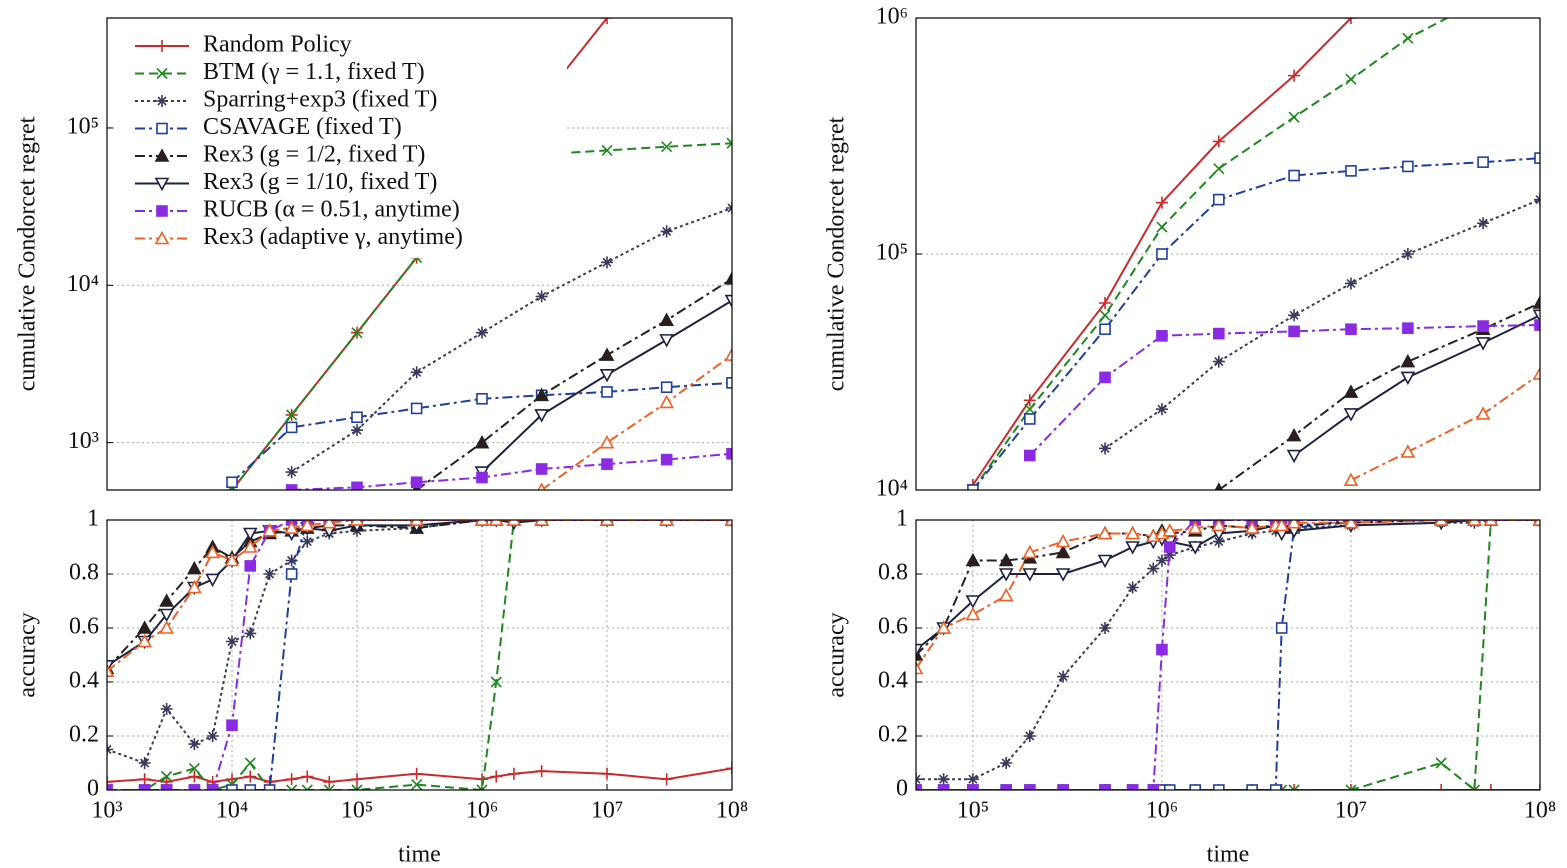 This screenshot has height=868, width=1567. I want to click on legend-label: BTM (γ = 1.1, fixed T), so click(314, 72).